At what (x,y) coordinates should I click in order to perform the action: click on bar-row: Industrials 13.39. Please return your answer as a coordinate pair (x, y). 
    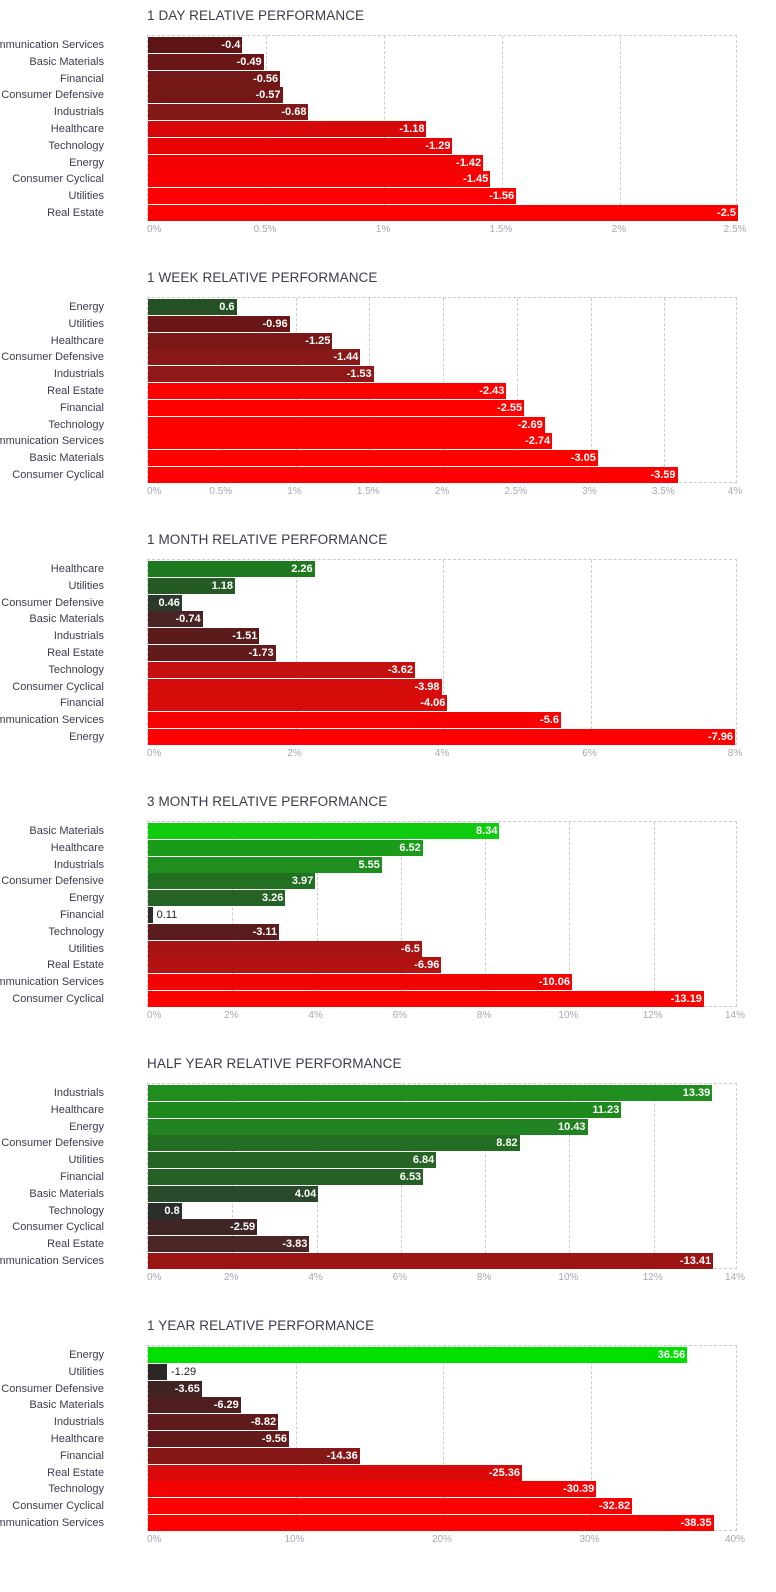
    Looking at the image, I should click on (396, 1093).